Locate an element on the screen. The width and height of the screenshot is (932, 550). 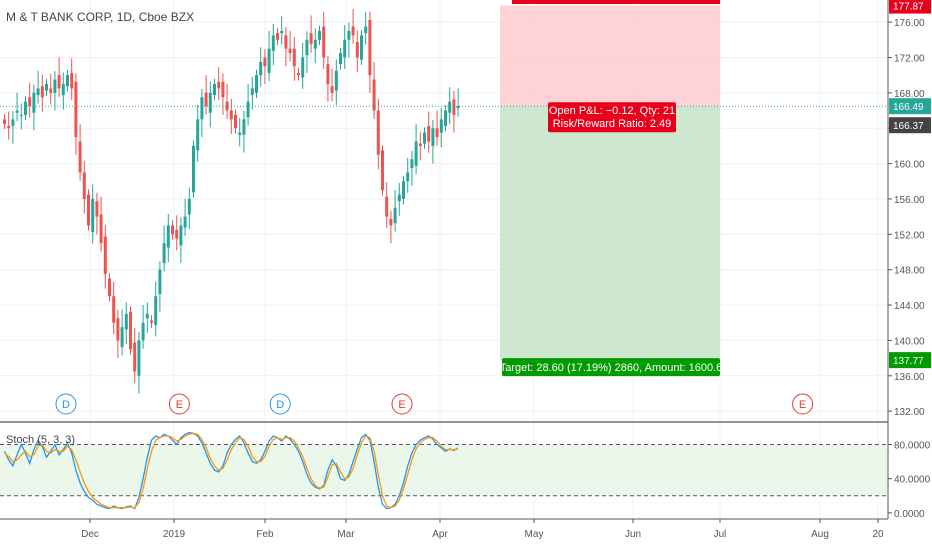
cursor-price-badge-bg is located at coordinates (910, 125).